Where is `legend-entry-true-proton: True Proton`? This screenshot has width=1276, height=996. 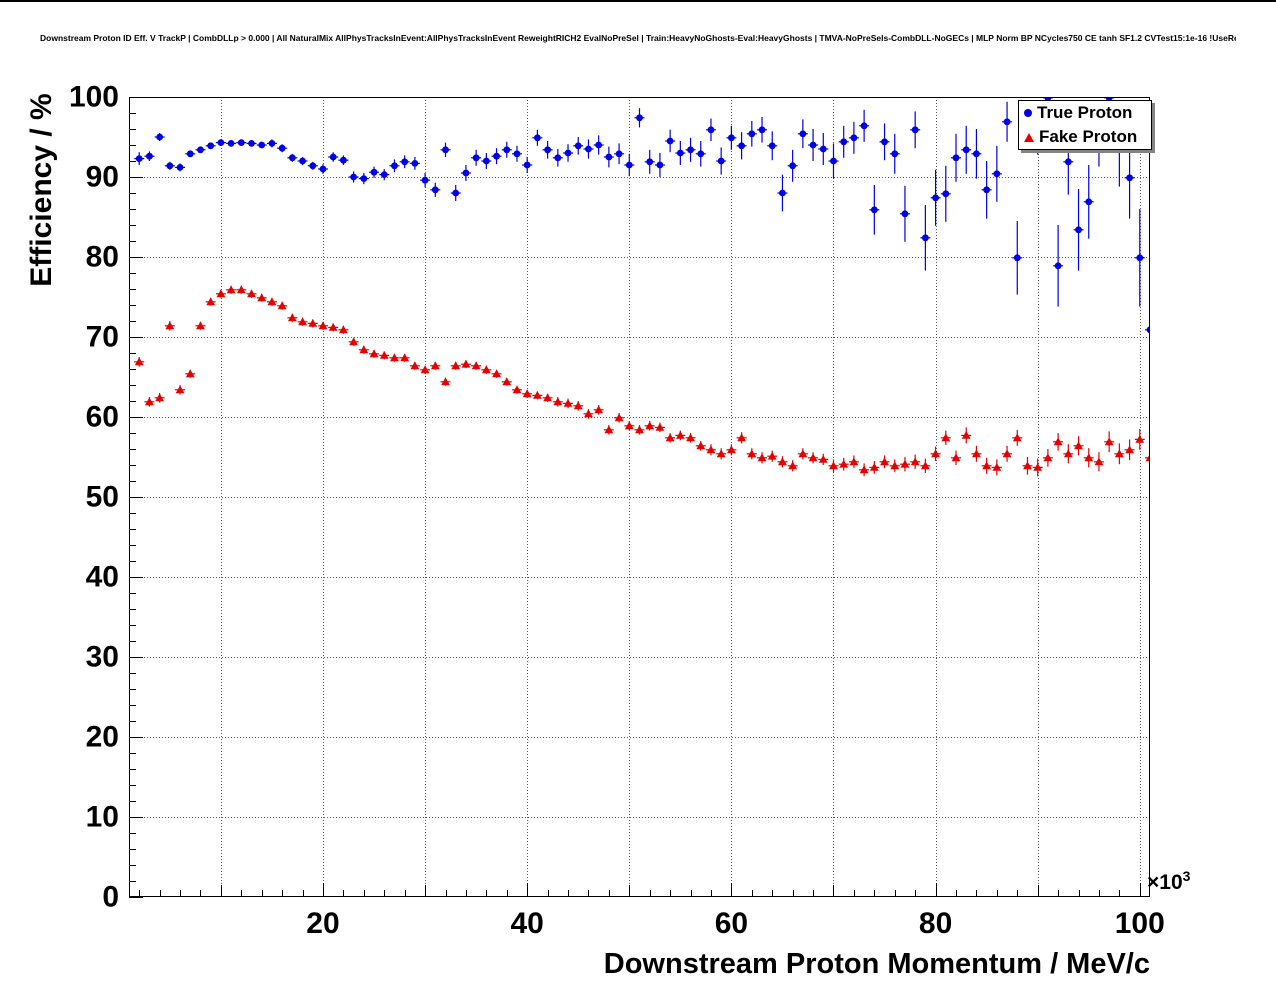 legend-entry-true-proton: True Proton is located at coordinates (1085, 113).